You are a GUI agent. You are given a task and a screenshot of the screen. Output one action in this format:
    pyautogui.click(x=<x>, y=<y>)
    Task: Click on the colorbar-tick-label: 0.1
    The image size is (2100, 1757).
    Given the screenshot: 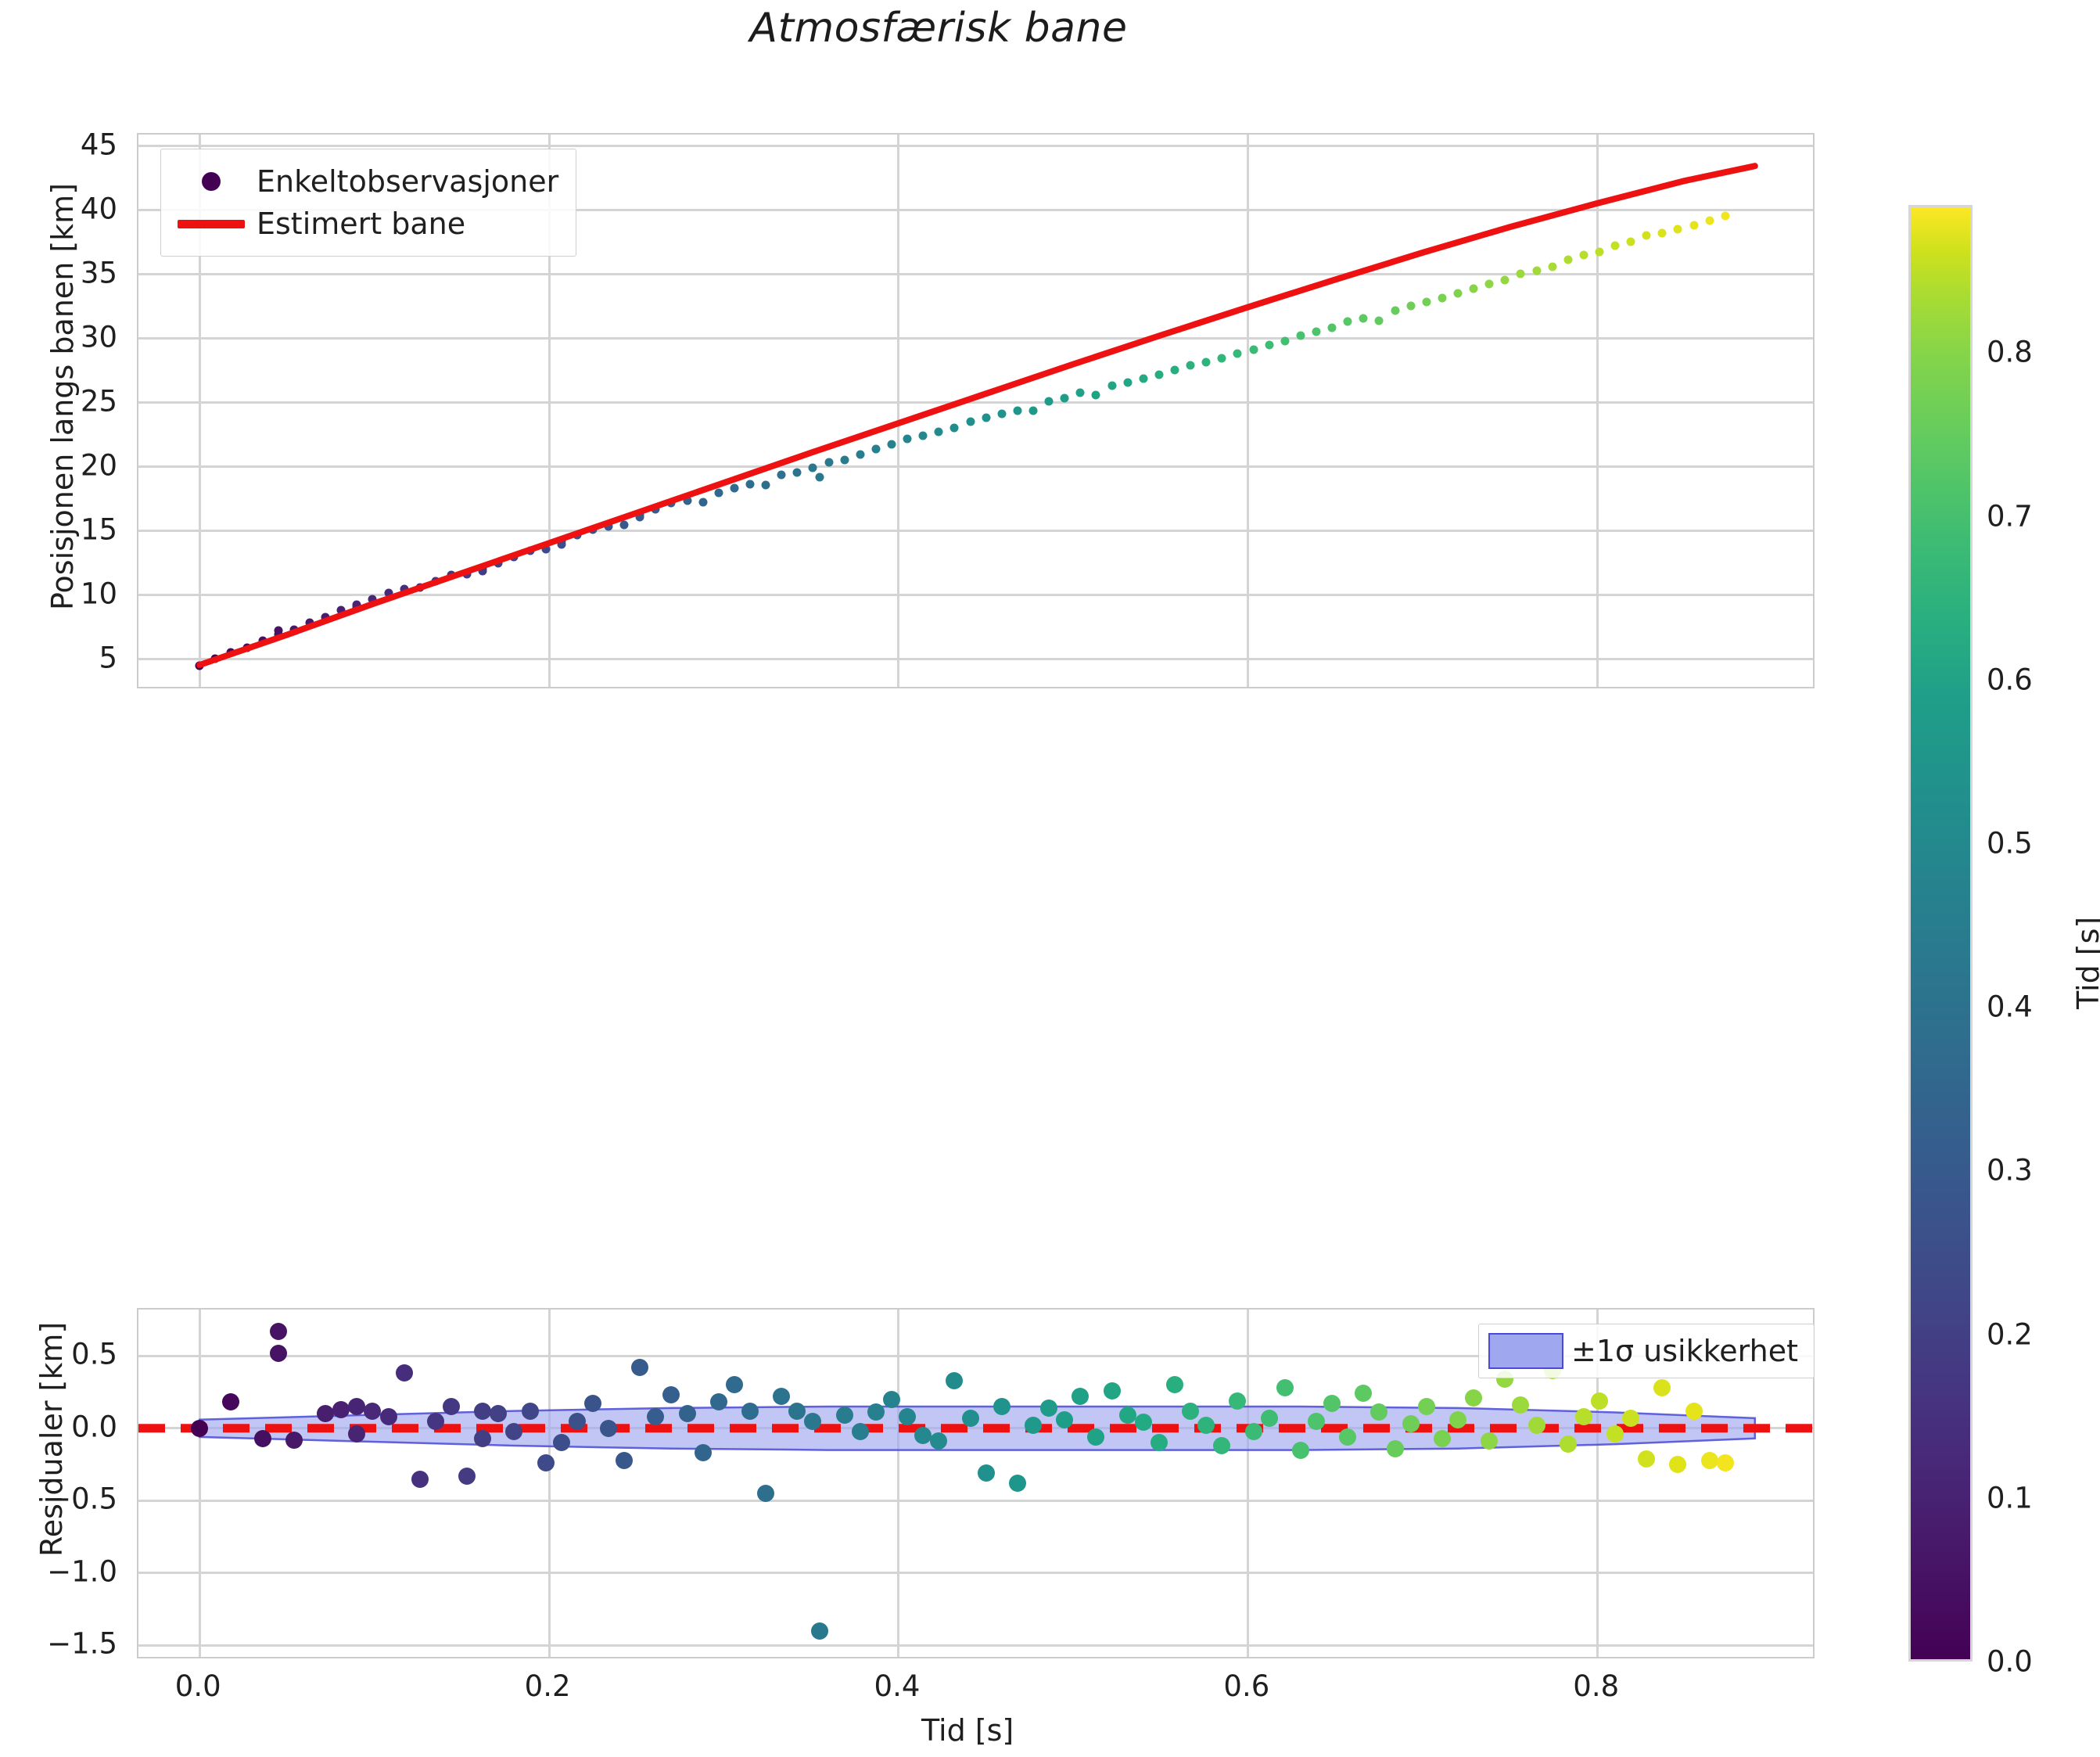 What is the action you would take?
    pyautogui.click(x=2010, y=1498)
    